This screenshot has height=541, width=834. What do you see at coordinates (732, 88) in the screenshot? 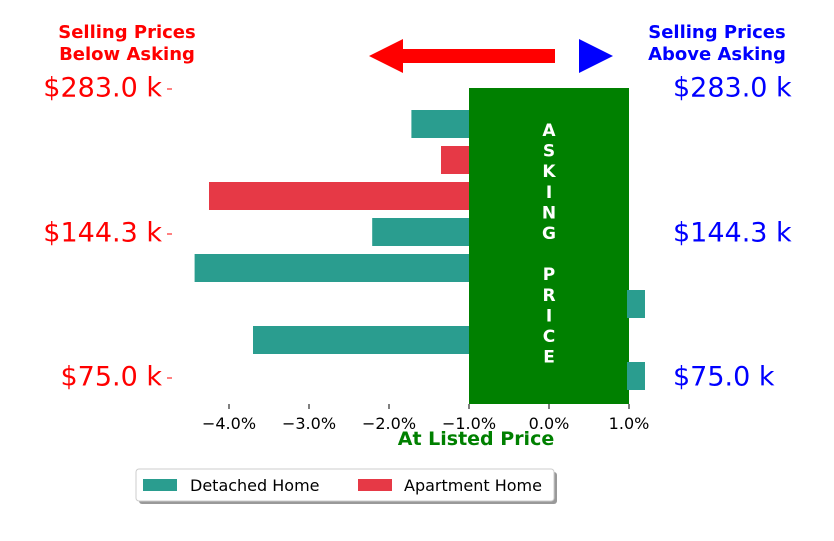
I see `right-price-label-0: $283.0 k` at bounding box center [732, 88].